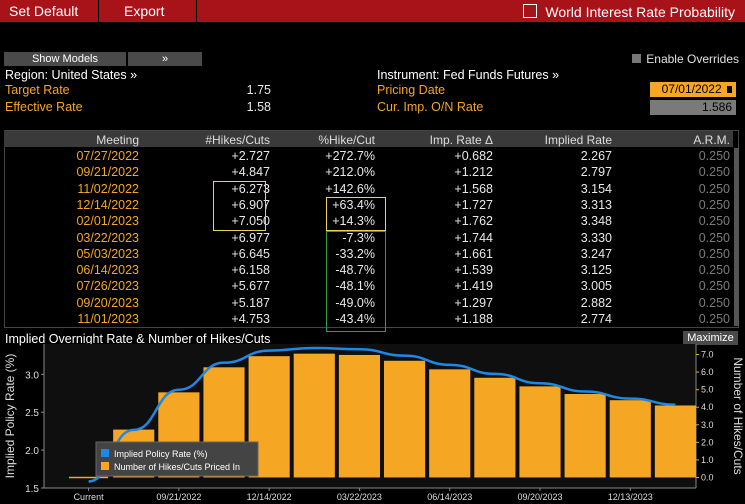  I want to click on pricing-date-input: 07/01/2022, so click(693, 89).